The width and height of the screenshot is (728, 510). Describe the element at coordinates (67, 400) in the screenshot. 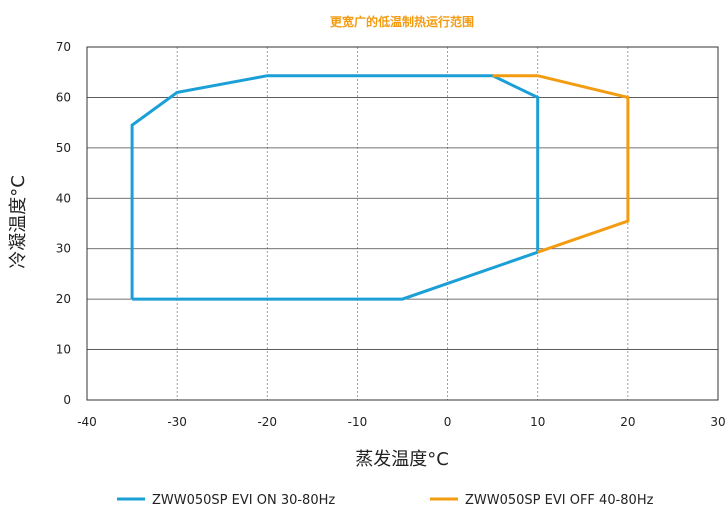

I see `y-tick-label: 0` at that location.